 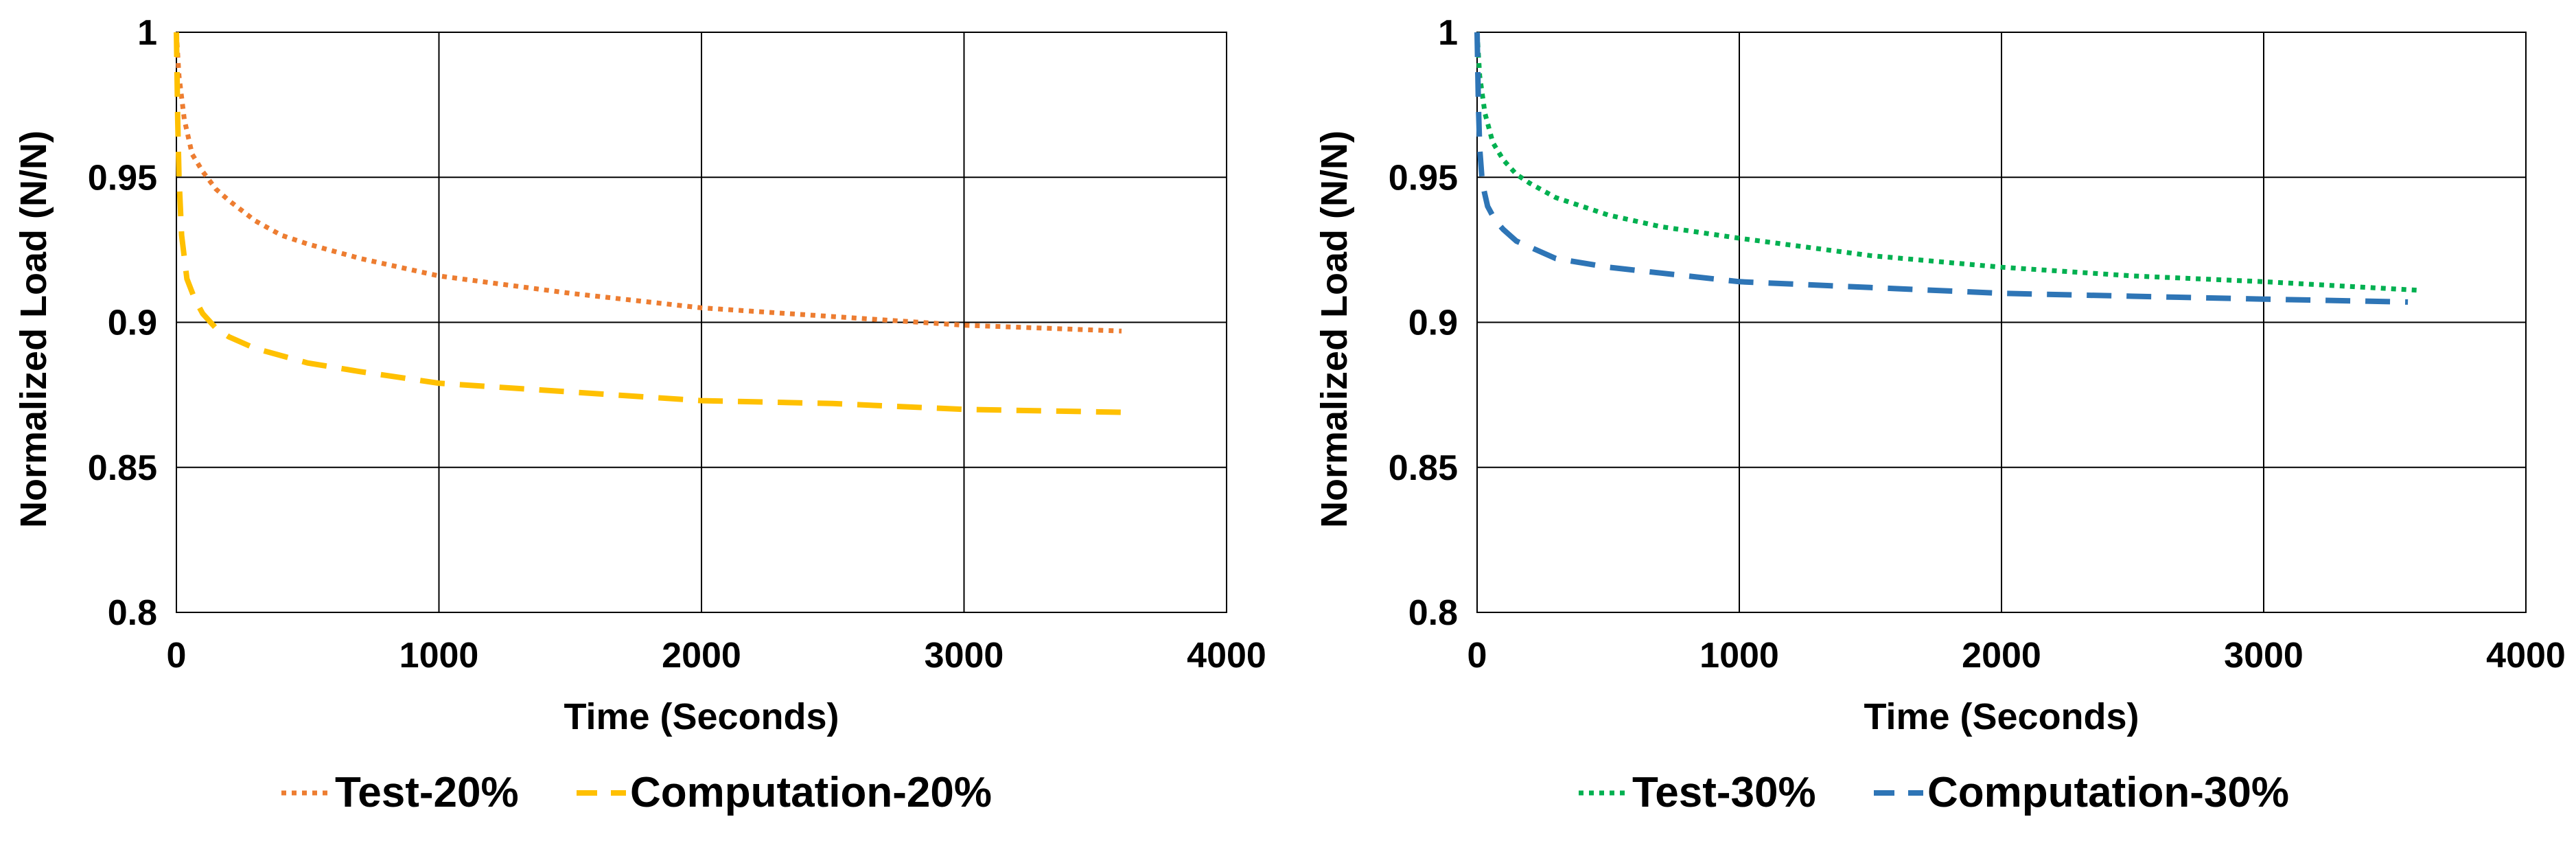 I want to click on legend-label: Computation-30%, so click(x=2108, y=793).